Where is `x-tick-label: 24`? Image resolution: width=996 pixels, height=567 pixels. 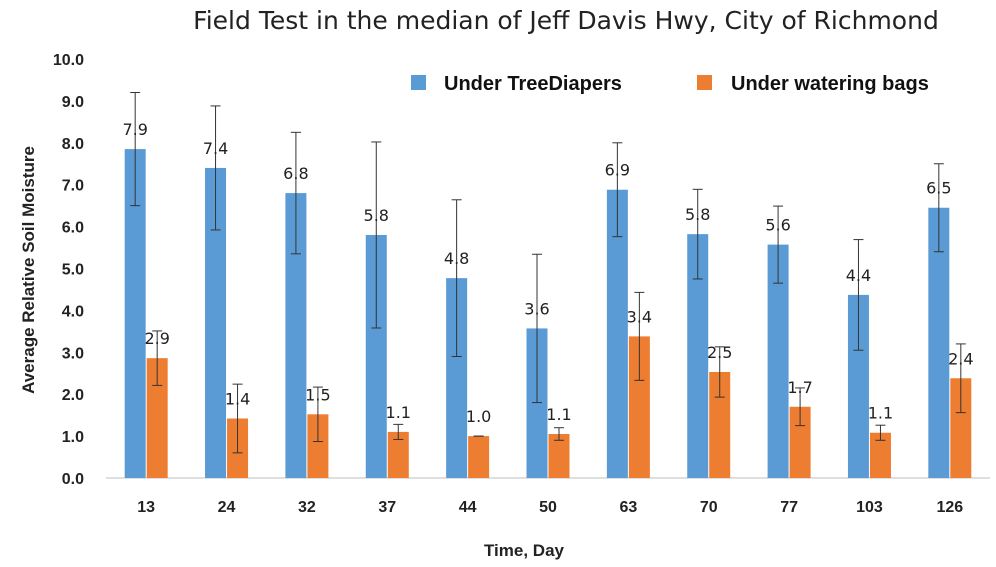
x-tick-label: 24 is located at coordinates (227, 507).